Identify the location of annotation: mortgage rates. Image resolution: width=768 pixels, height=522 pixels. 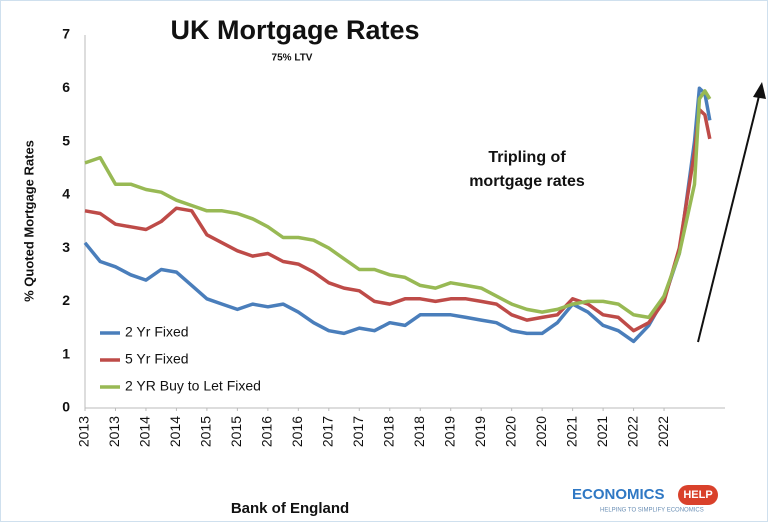
(527, 181).